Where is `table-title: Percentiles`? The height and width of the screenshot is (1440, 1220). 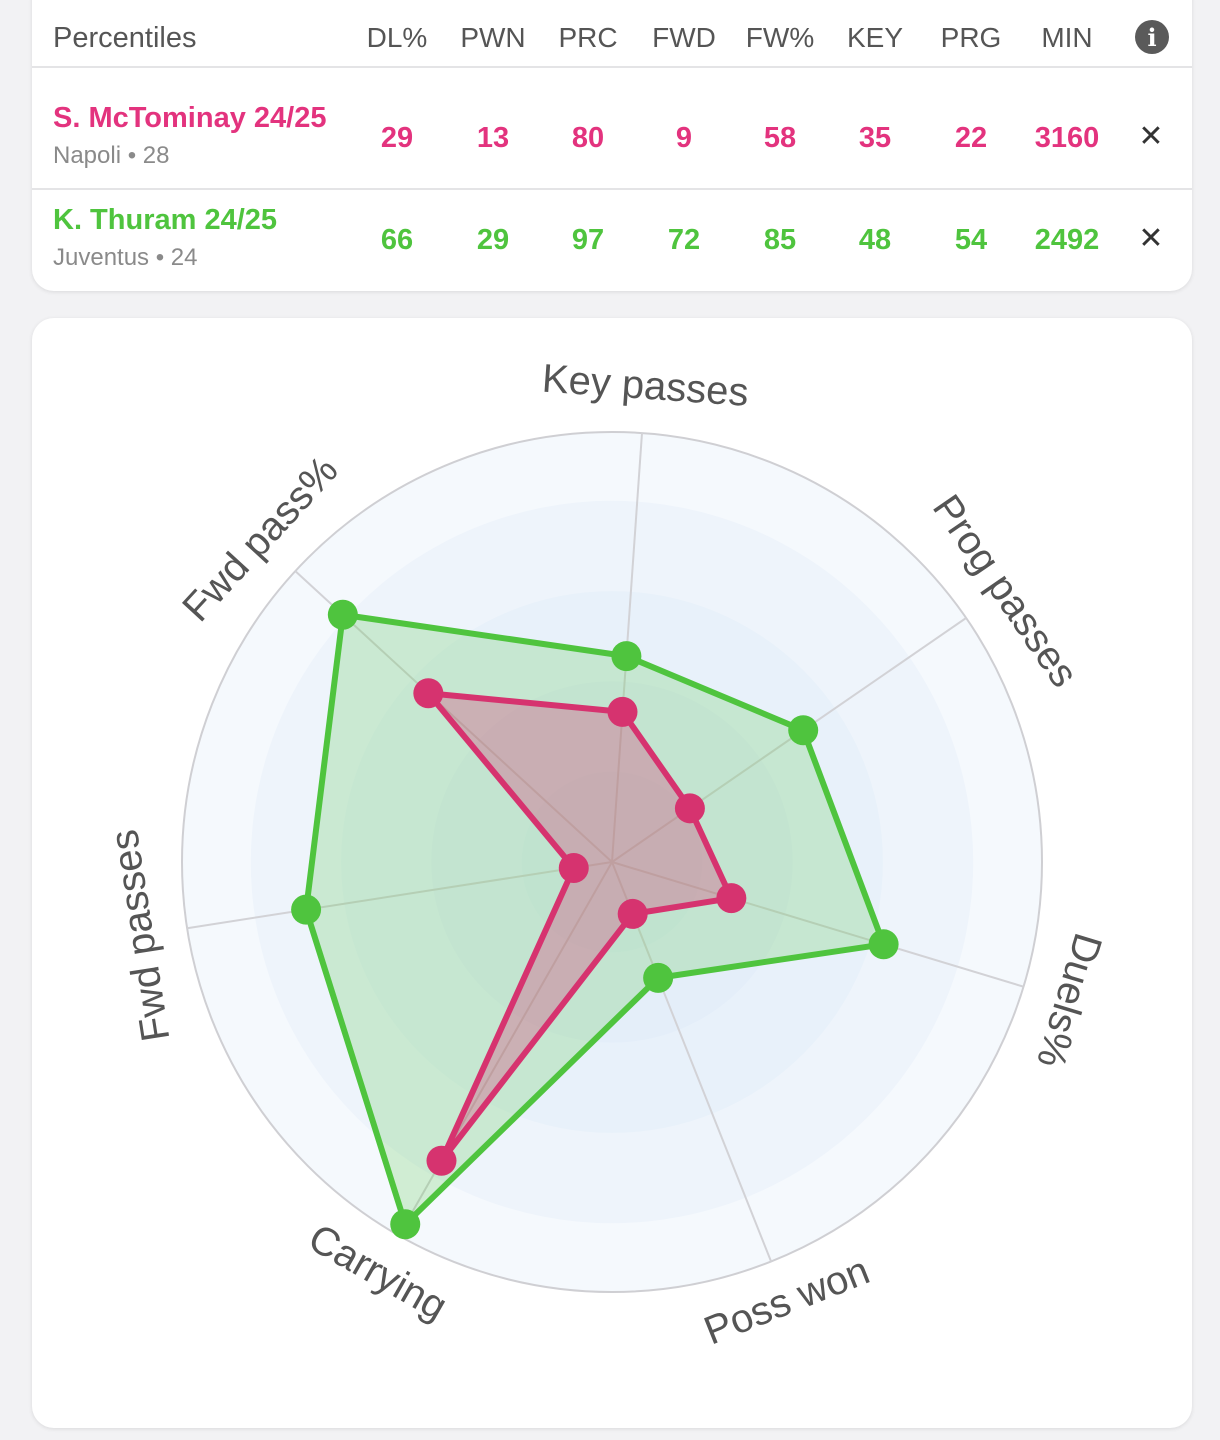
table-title: Percentiles is located at coordinates (125, 38).